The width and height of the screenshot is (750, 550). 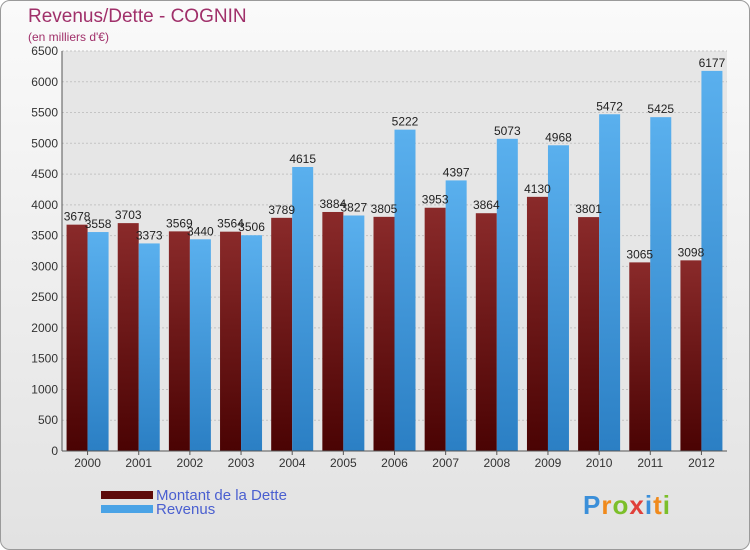 What do you see at coordinates (302, 159) in the screenshot?
I see `data-label-revenus: 4615` at bounding box center [302, 159].